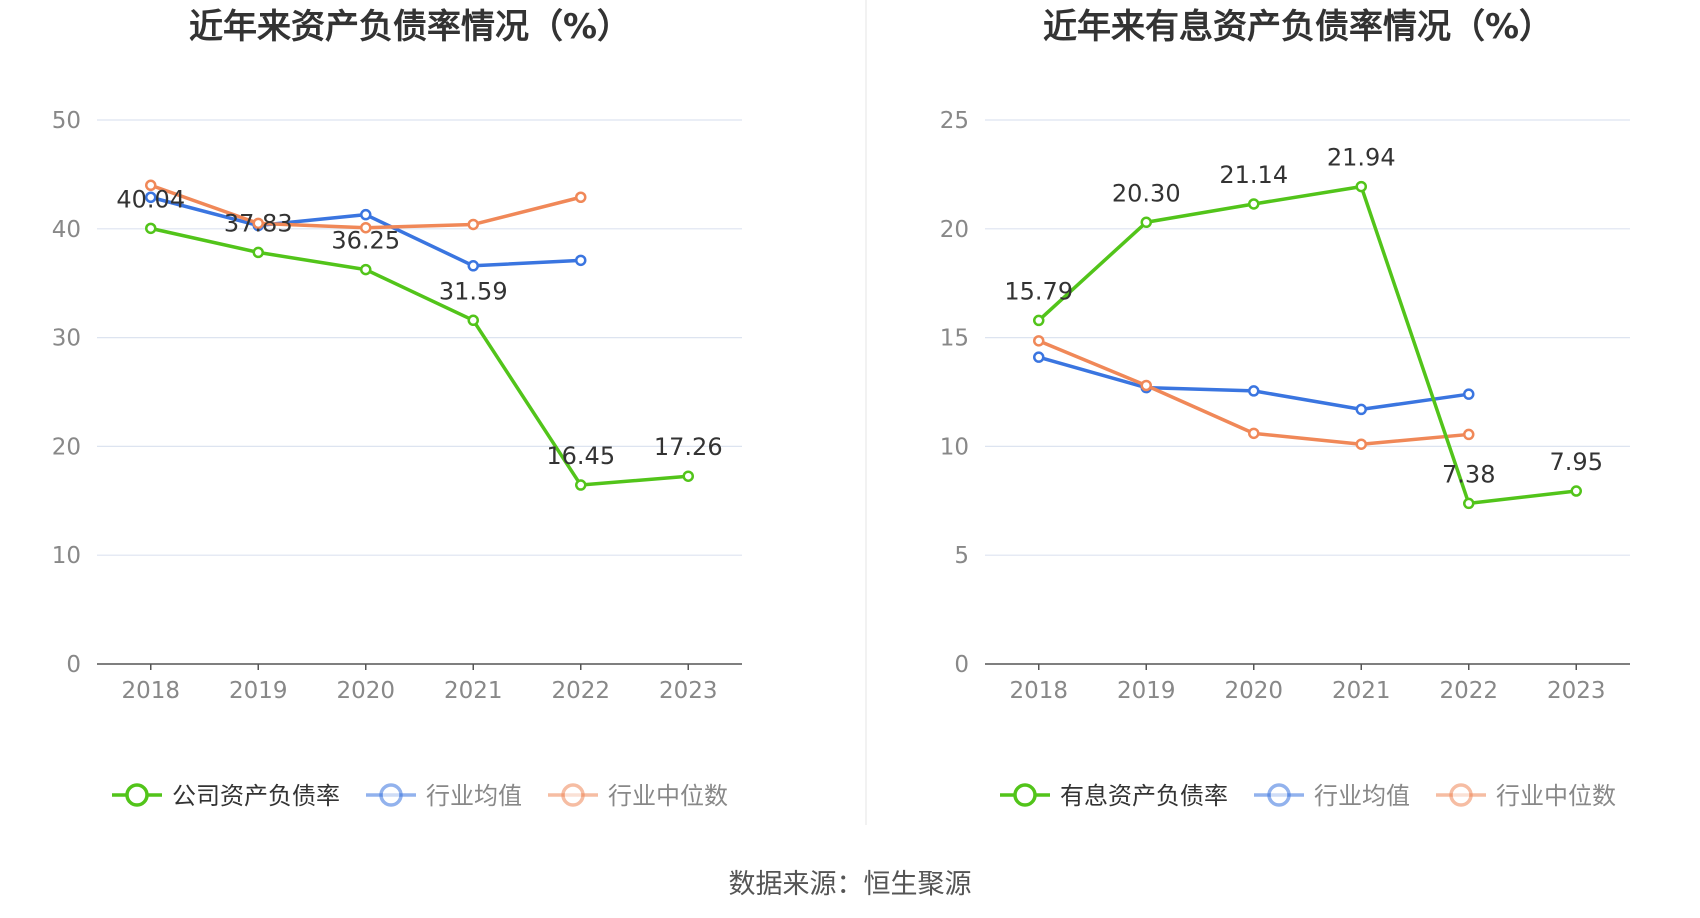 This screenshot has height=918, width=1700. I want to click on y-tick-label: 30, so click(66, 339).